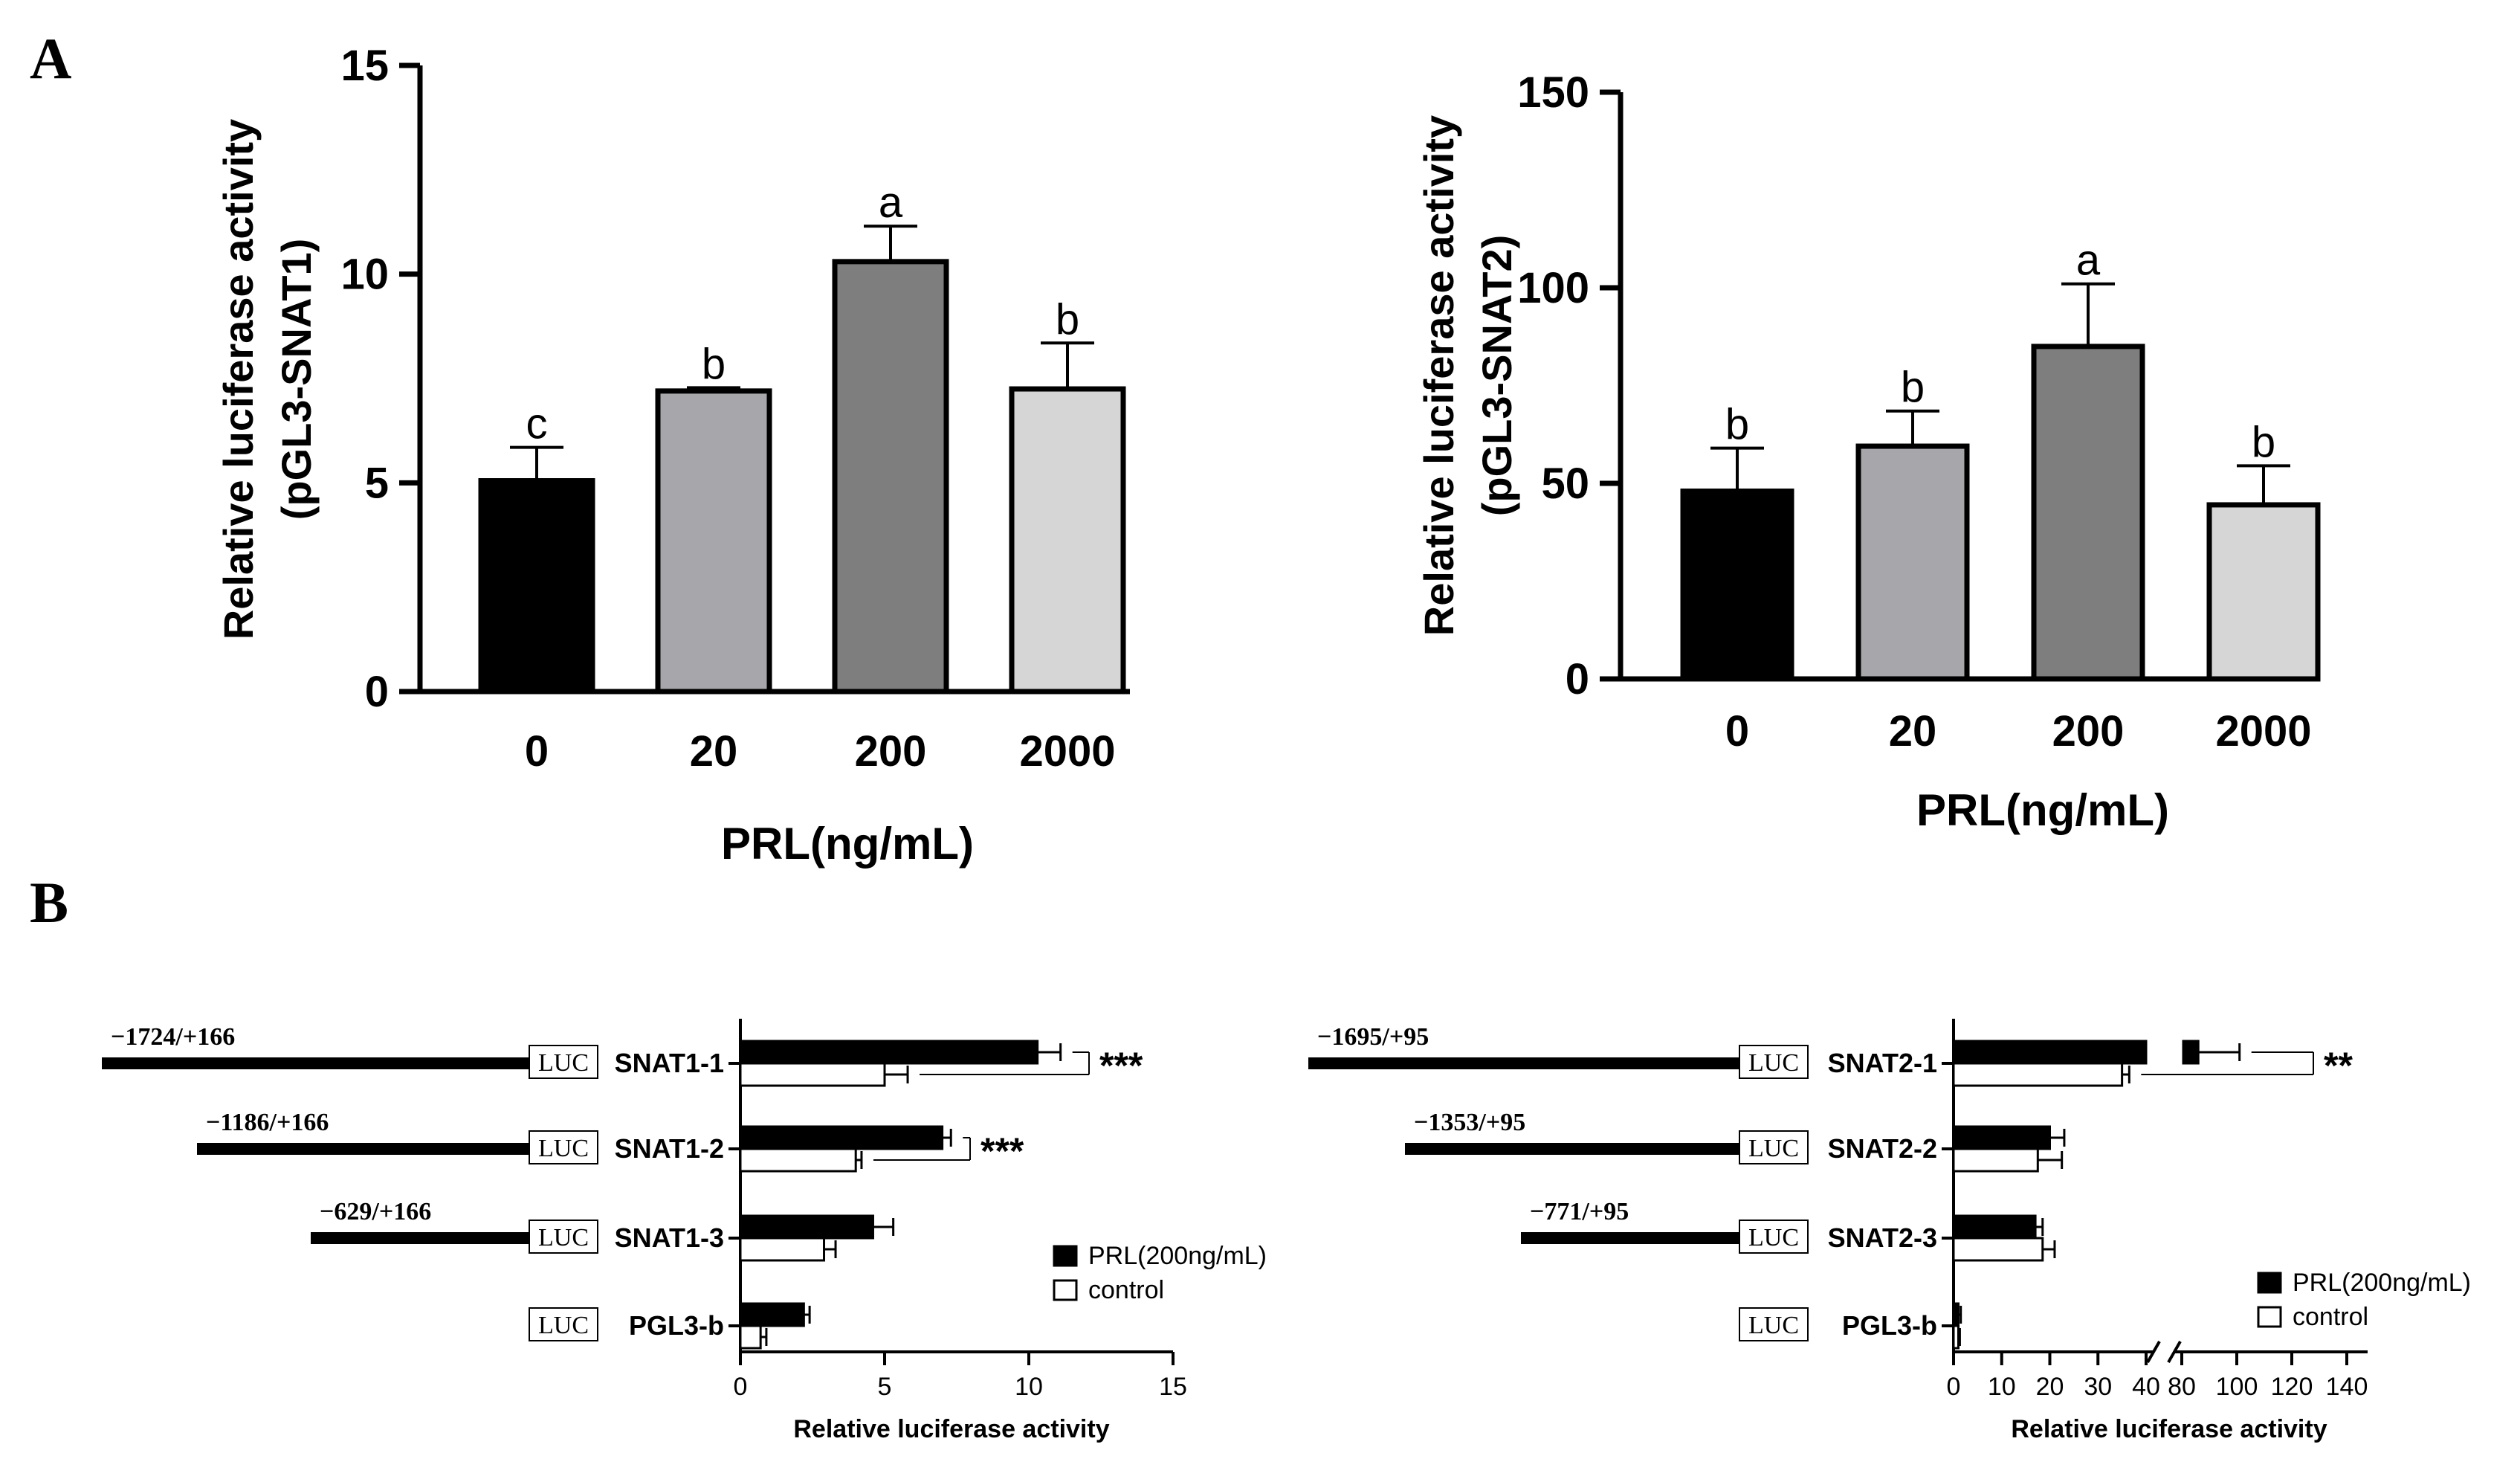 This screenshot has height=1482, width=2520. I want to click on significance-letter: a, so click(891, 202).